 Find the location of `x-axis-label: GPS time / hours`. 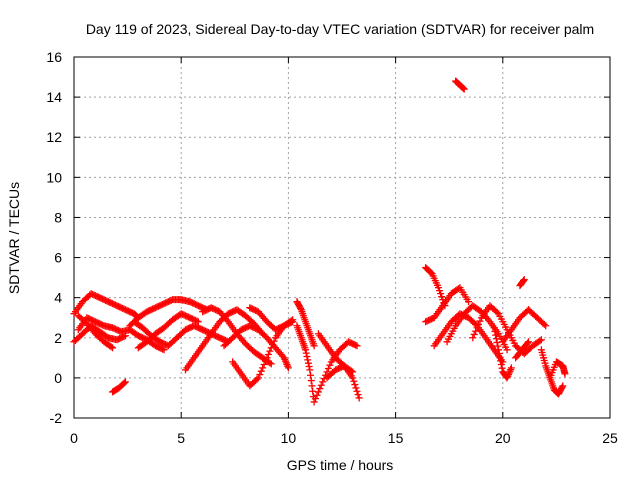

x-axis-label: GPS time / hours is located at coordinates (340, 465).